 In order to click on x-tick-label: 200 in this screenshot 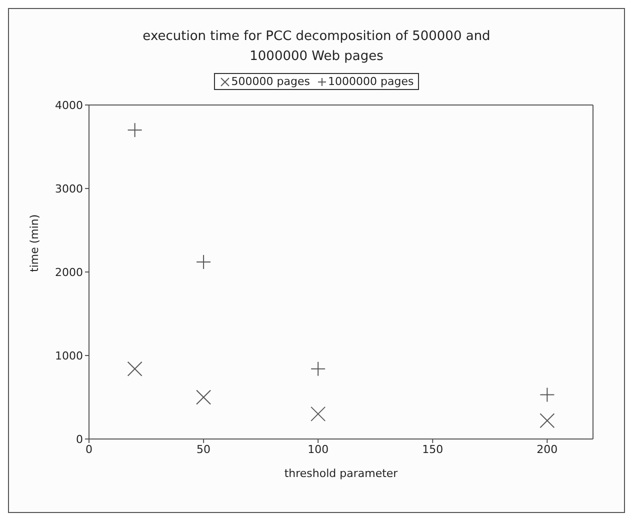, I will do `click(547, 449)`.